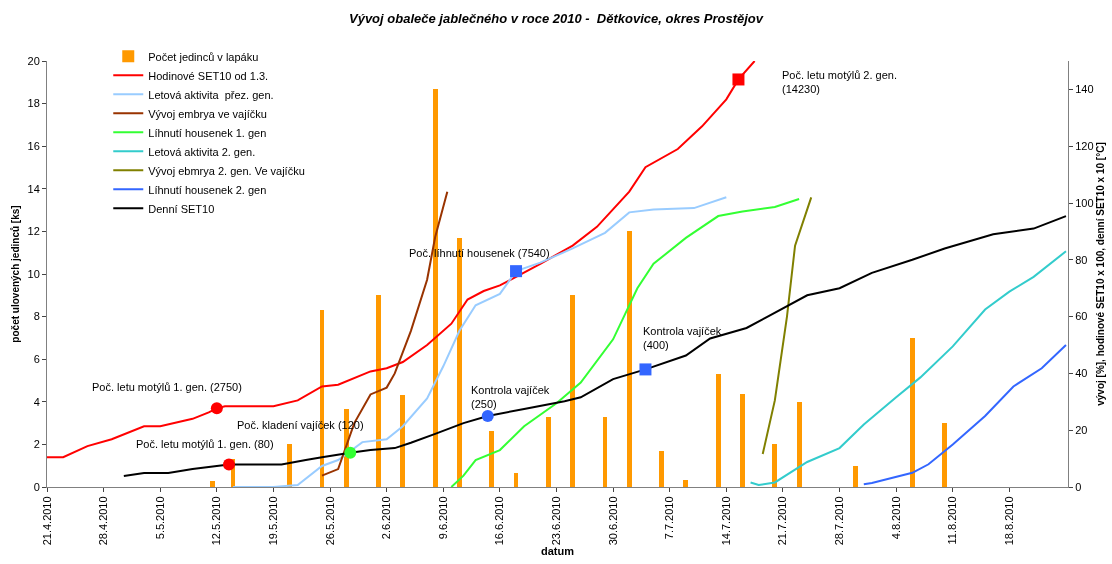 Image resolution: width=1112 pixels, height=564 pixels. Describe the element at coordinates (205, 444) in the screenshot. I see `annotation: Poč. letu motýlů 1. gen. (80)` at that location.